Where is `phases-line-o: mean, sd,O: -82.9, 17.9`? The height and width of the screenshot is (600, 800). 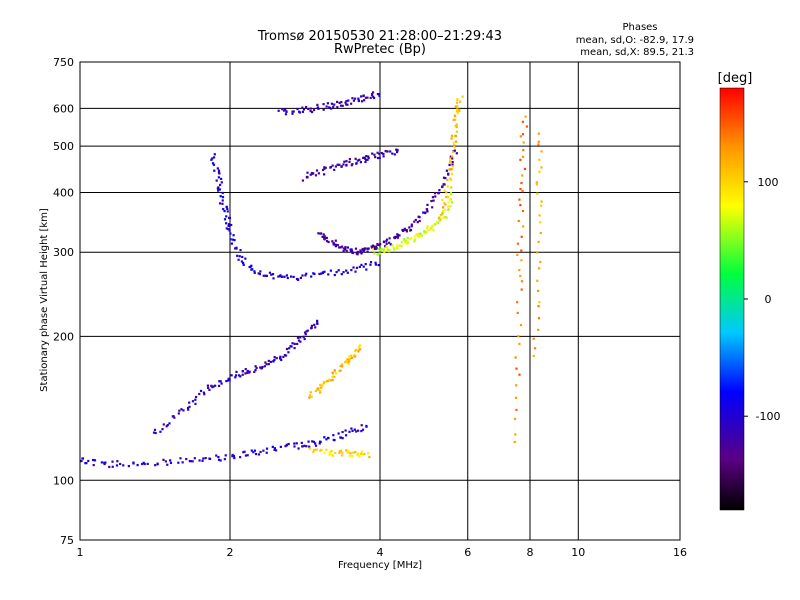
phases-line-o: mean, sd,O: -82.9, 17.9 is located at coordinates (635, 40).